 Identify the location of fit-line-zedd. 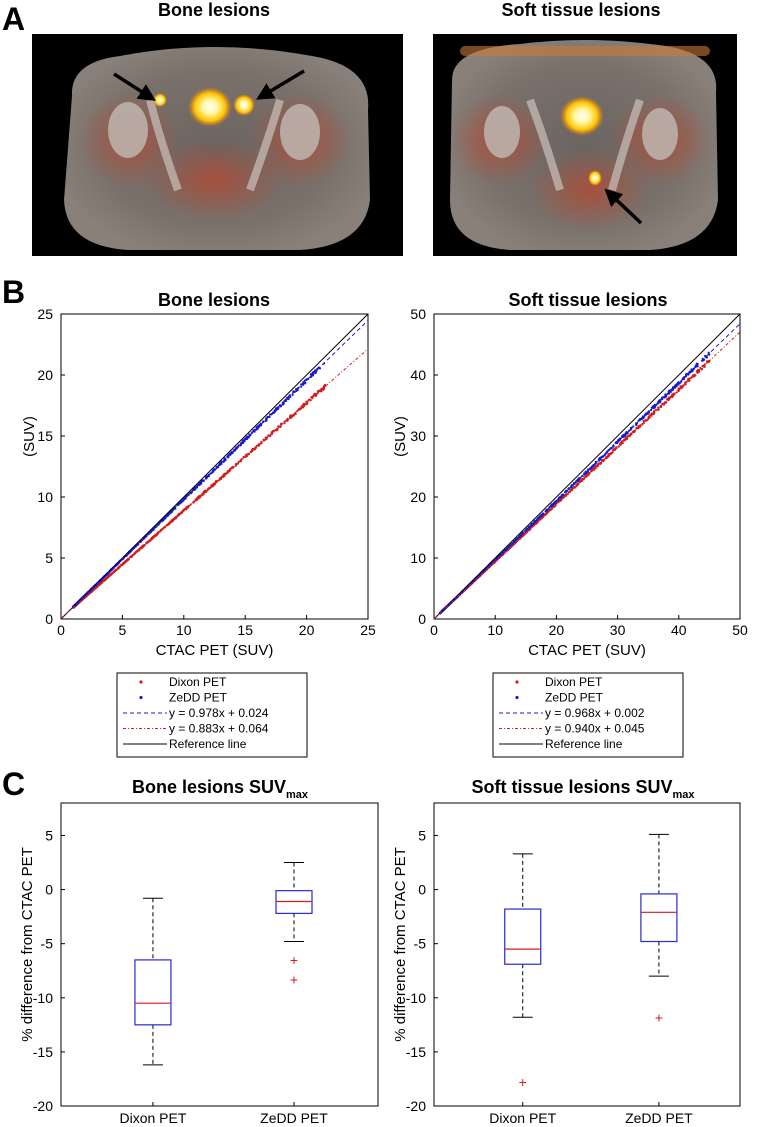
(587, 471).